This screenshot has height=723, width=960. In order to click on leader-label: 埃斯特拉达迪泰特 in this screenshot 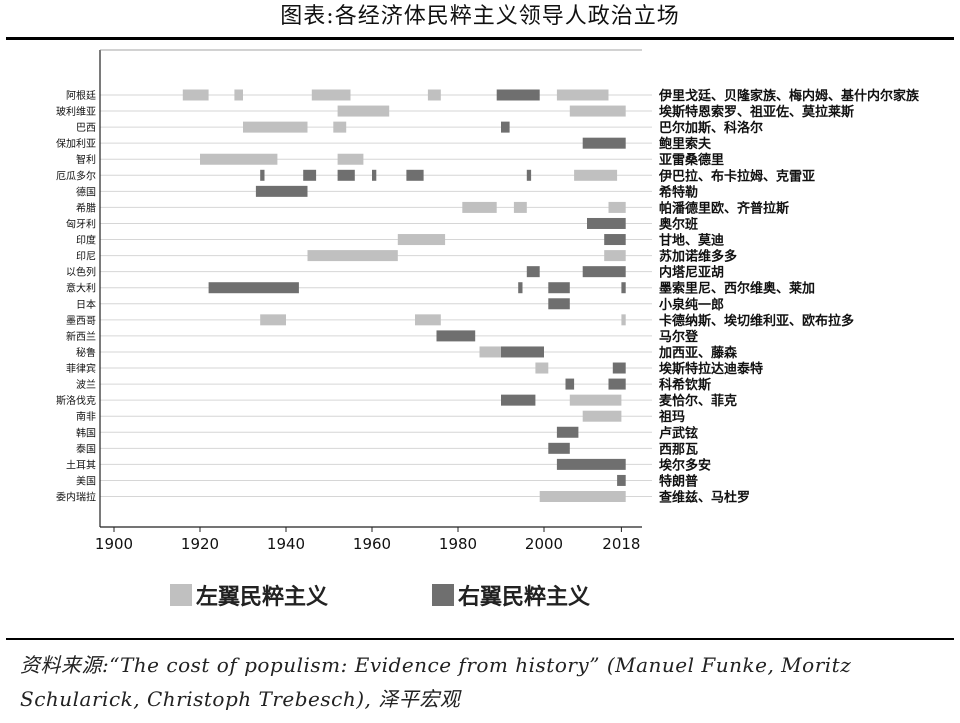, I will do `click(711, 369)`.